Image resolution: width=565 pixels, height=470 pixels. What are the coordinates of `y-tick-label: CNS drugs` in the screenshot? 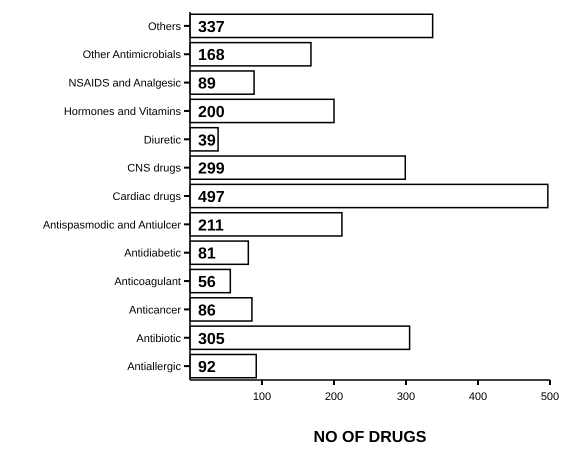 It's located at (154, 168).